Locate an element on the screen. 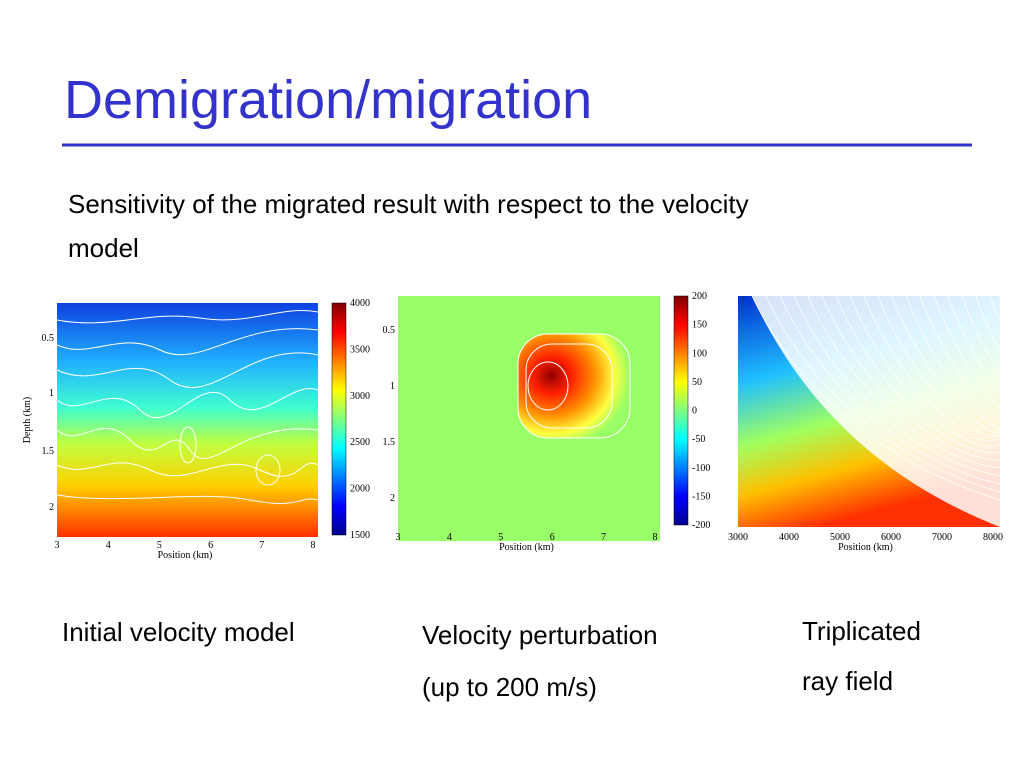 The width and height of the screenshot is (1024, 768). colorbar-tick-label: -50 is located at coordinates (698, 439).